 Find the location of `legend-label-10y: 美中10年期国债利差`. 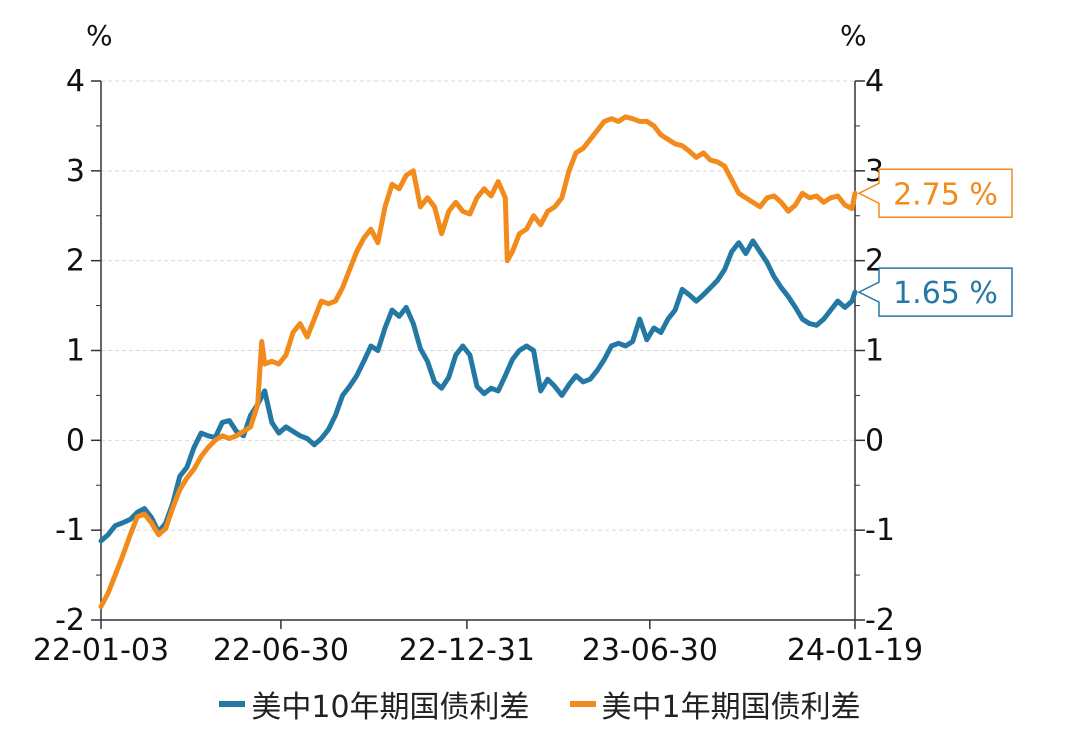

legend-label-10y: 美中10年期国债利差 is located at coordinates (390, 707).